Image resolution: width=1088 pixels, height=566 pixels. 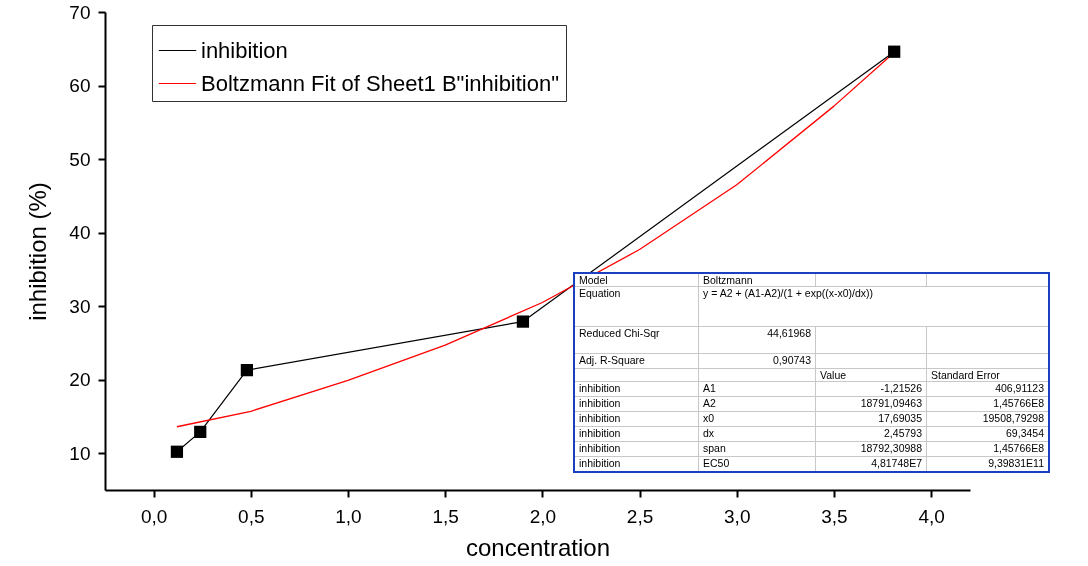 I want to click on annotation: Standard Error, so click(x=987, y=375).